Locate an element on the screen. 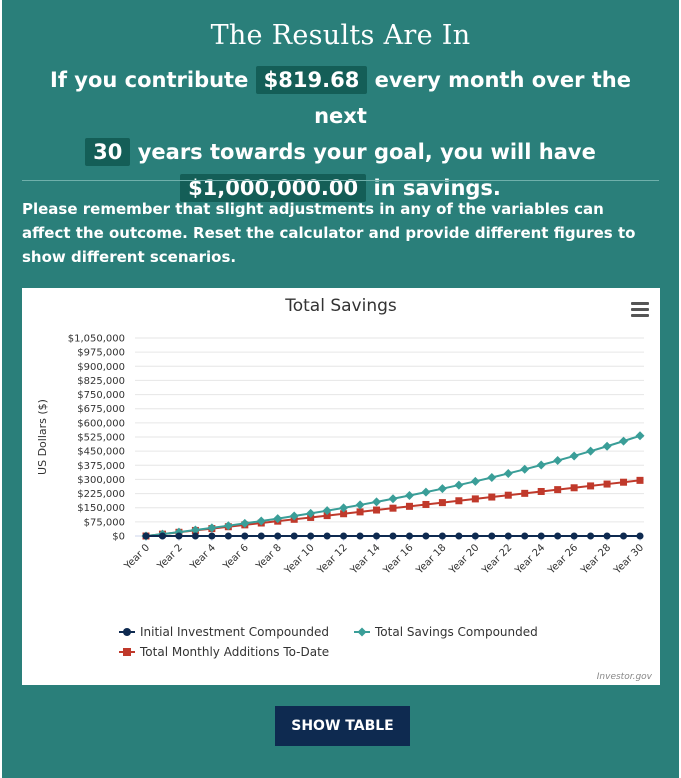  x-tick-label: Year 26 is located at coordinates (563, 559).